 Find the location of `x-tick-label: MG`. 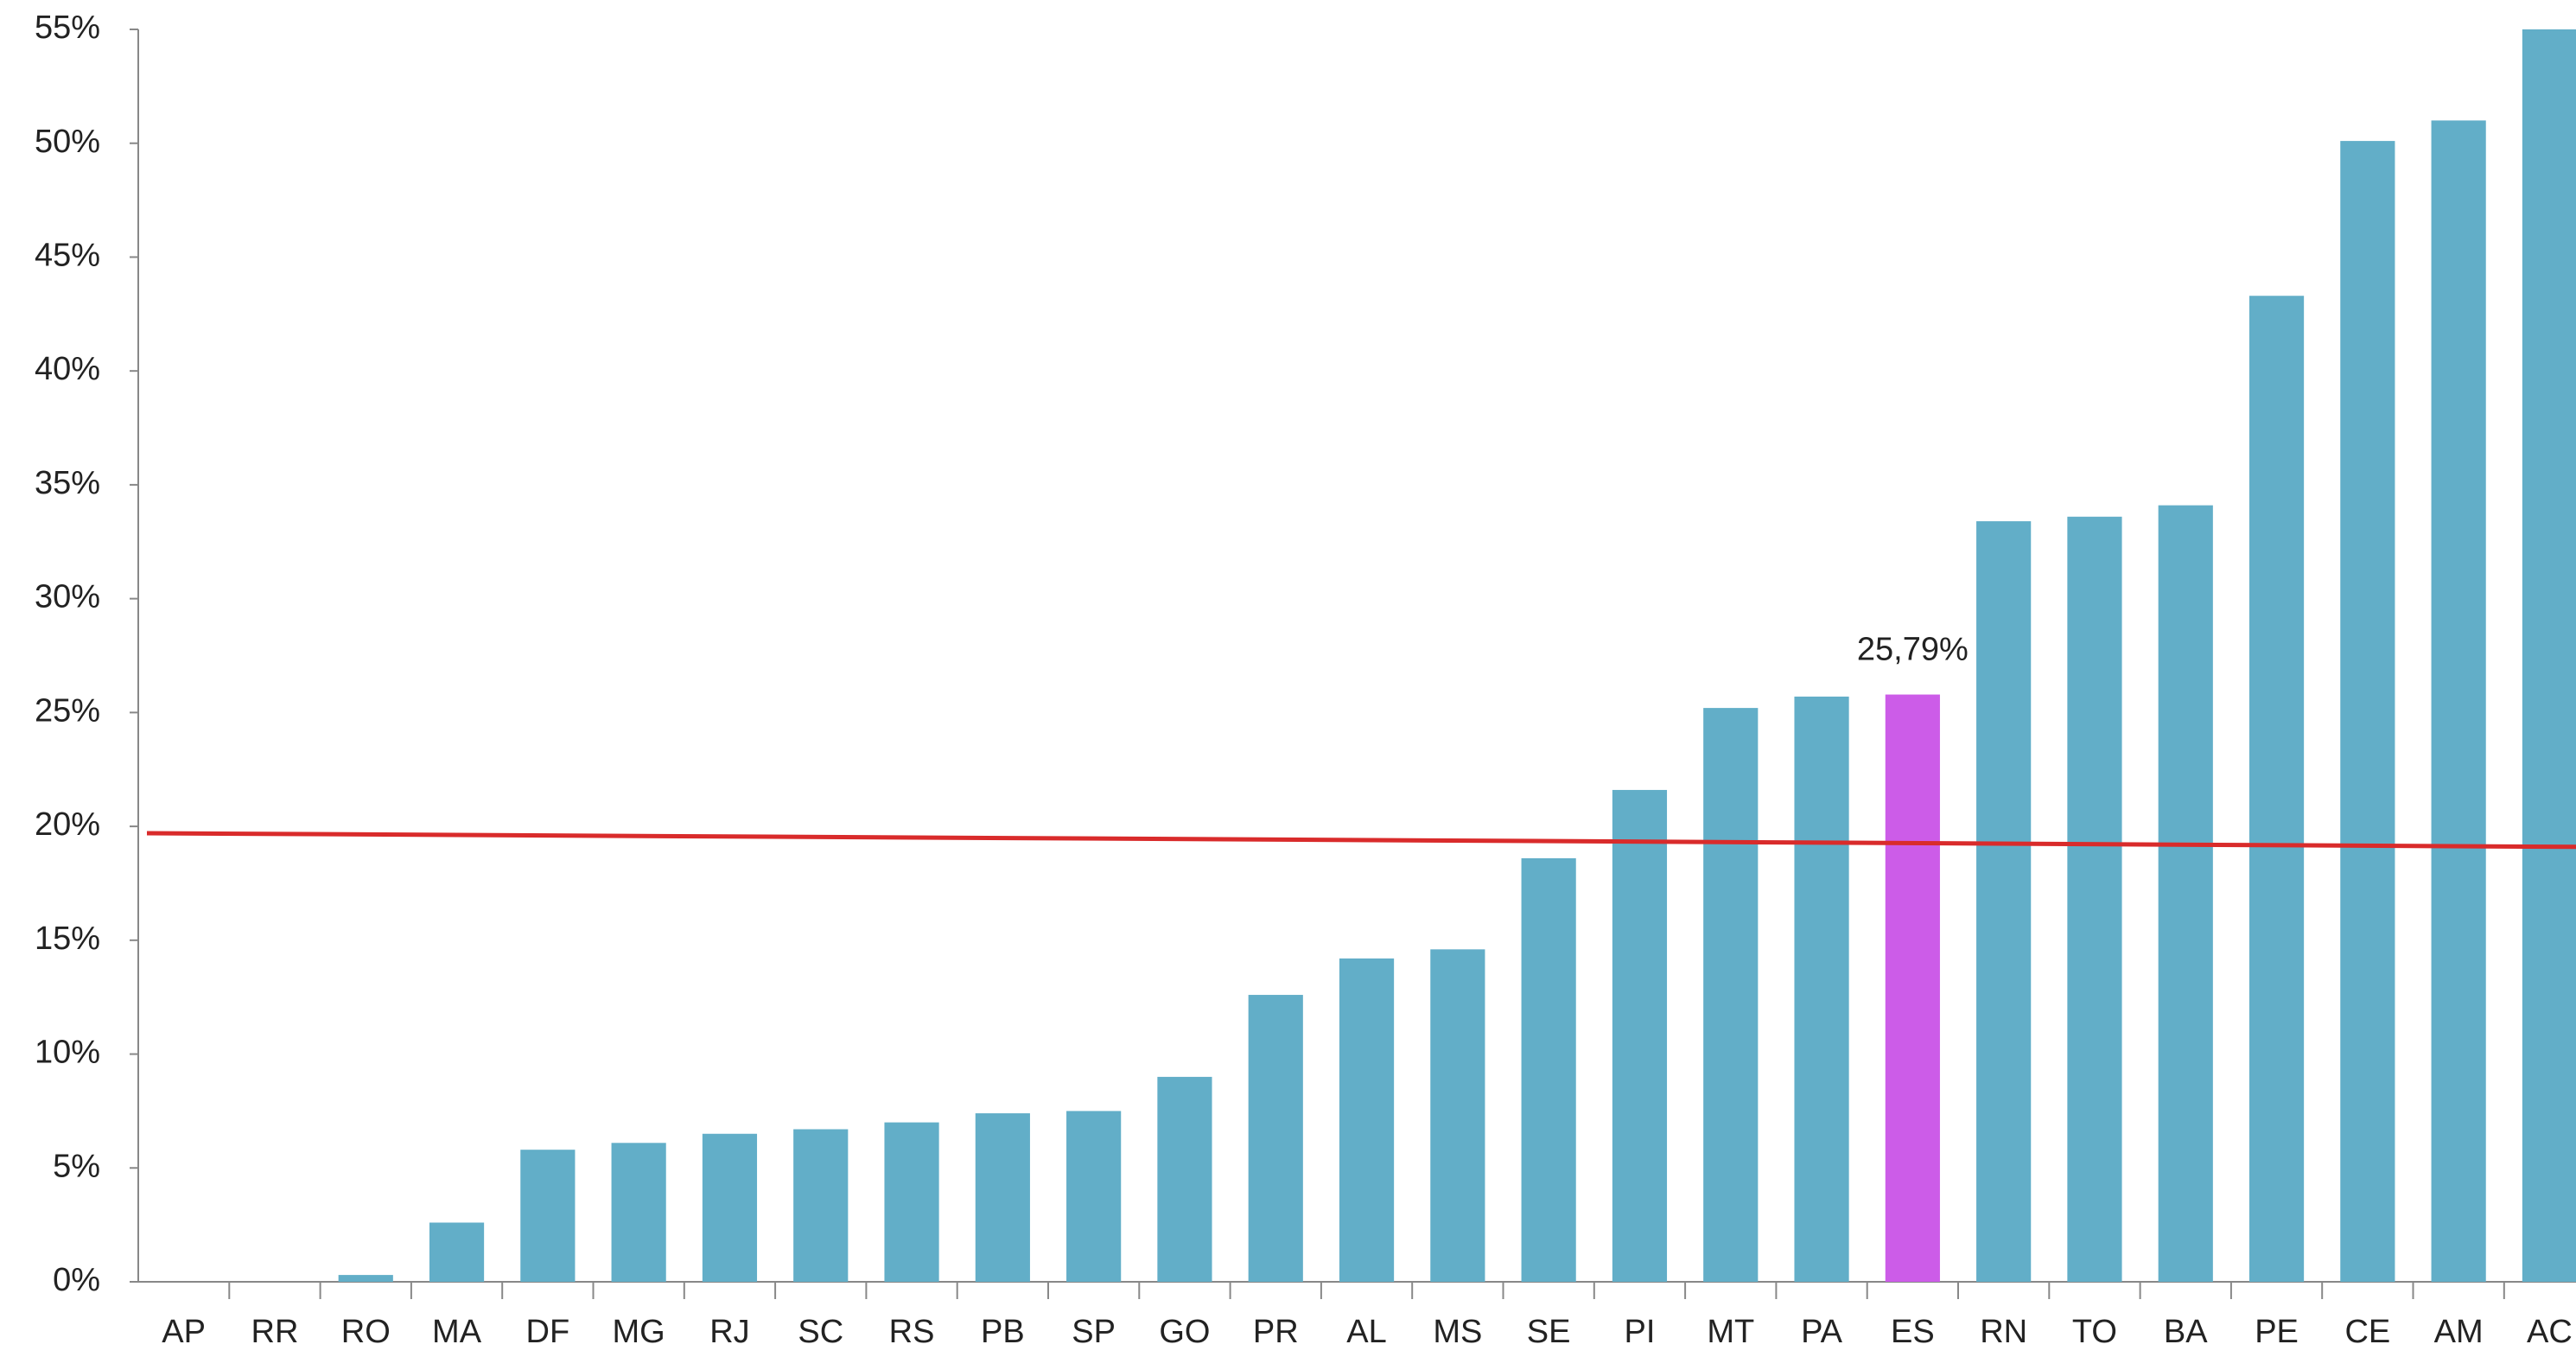

x-tick-label: MG is located at coordinates (639, 1332).